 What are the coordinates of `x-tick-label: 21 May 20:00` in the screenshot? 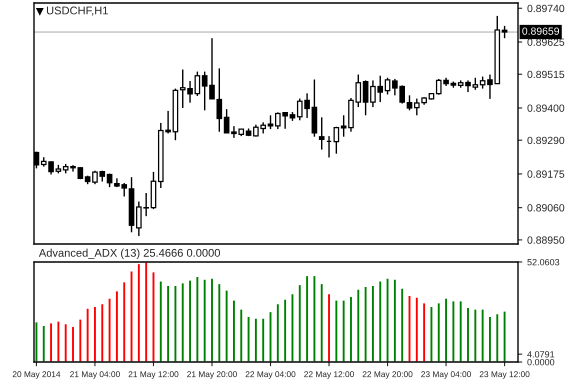 It's located at (212, 375).